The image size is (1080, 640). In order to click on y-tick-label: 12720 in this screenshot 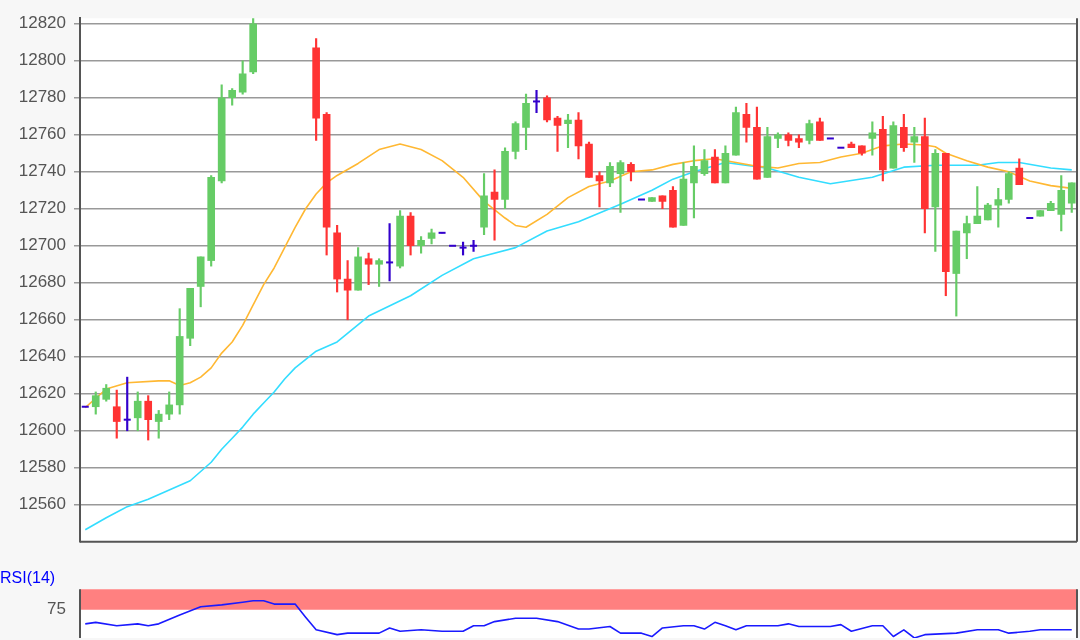, I will do `click(42, 208)`.